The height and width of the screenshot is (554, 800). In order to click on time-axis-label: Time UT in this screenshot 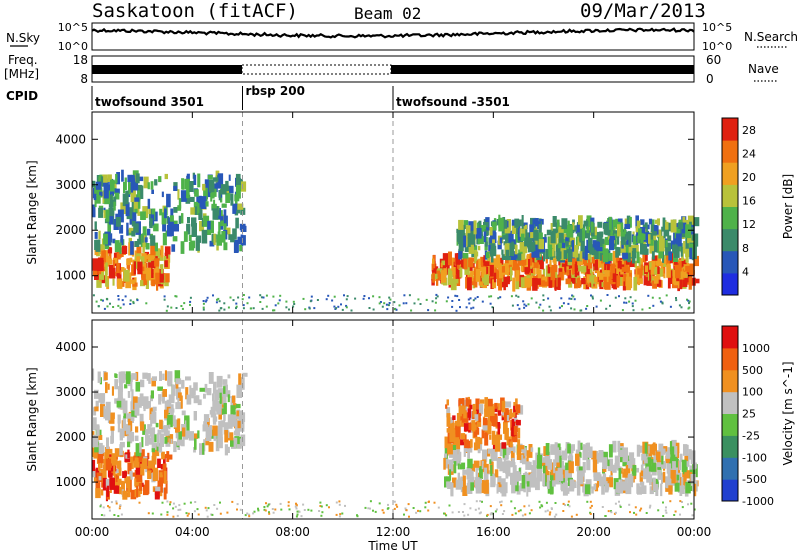, I will do `click(392, 546)`.